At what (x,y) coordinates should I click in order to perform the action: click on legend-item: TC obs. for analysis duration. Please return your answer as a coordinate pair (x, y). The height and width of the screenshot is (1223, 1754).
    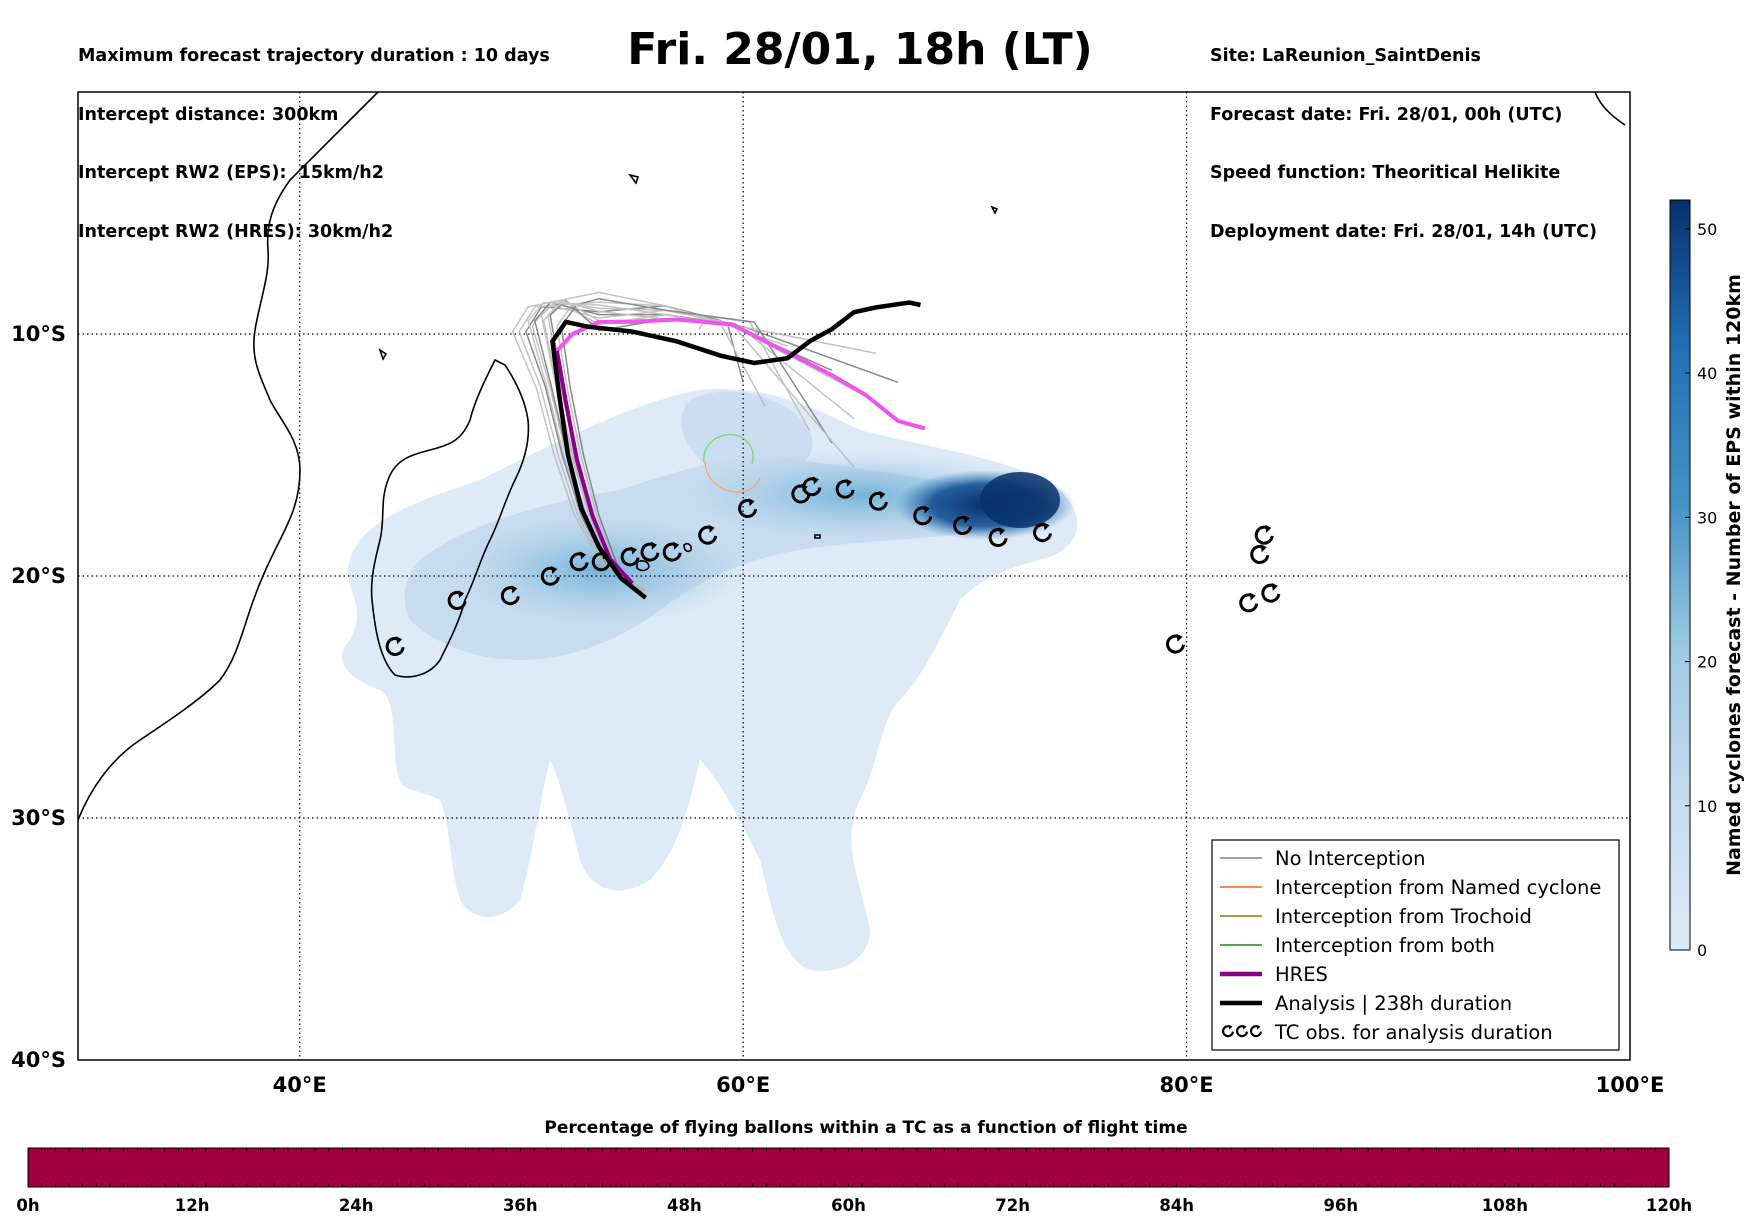
    Looking at the image, I should click on (1387, 1032).